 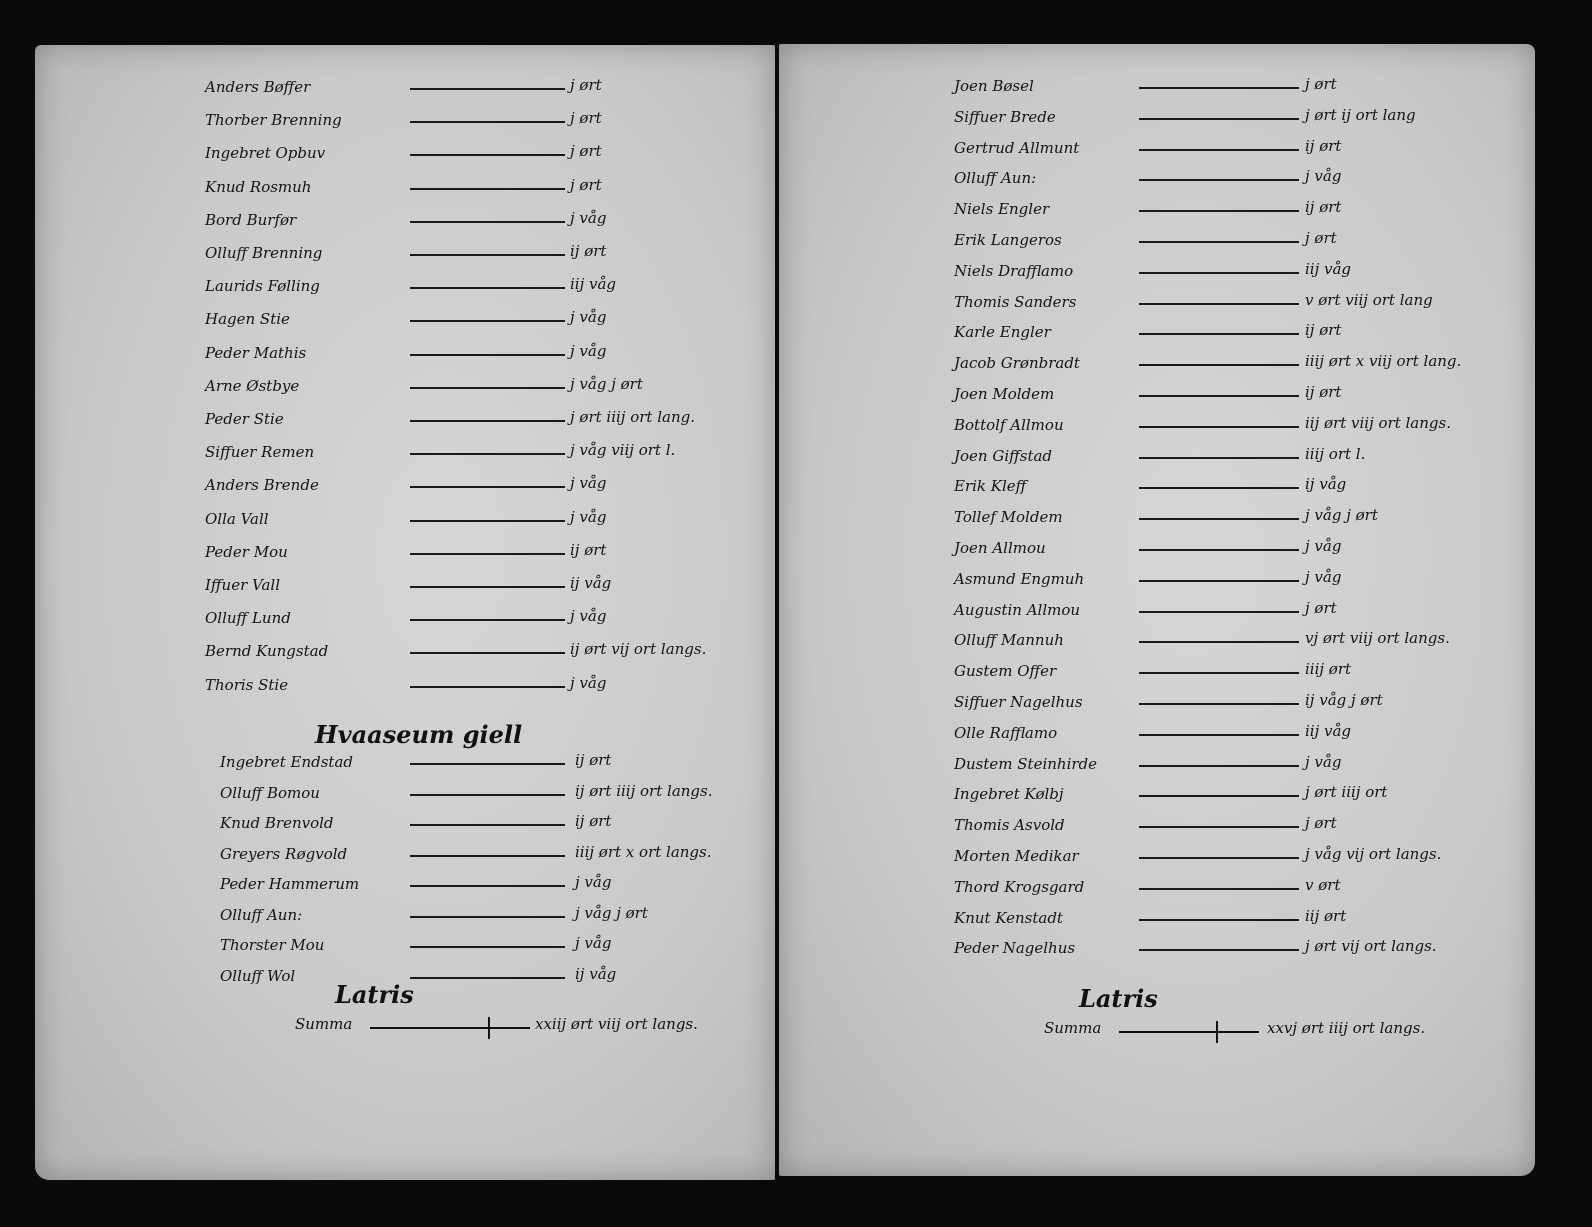 I want to click on entry-name: Peder Mou, so click(x=246, y=551).